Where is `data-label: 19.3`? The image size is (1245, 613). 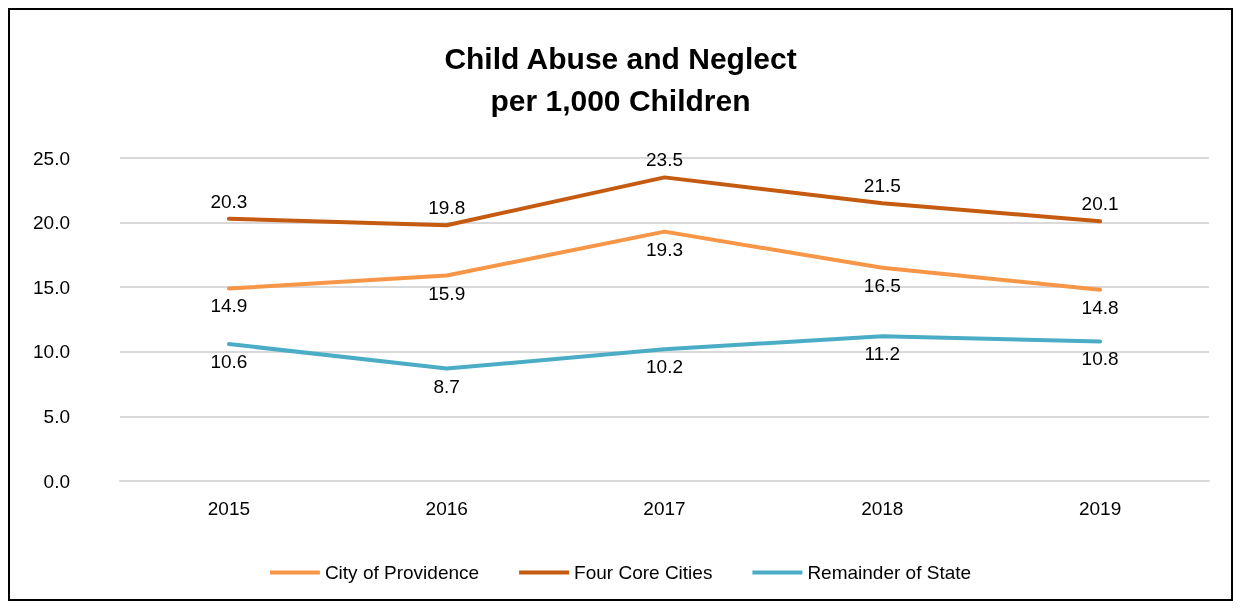
data-label: 19.3 is located at coordinates (664, 249).